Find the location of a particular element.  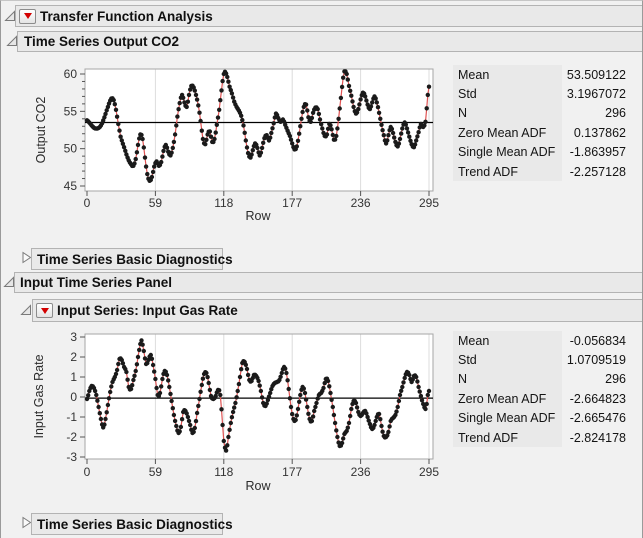

outline-header-basic-diagnostics-output: Time Series Basic Diagnostics is located at coordinates (132, 259).